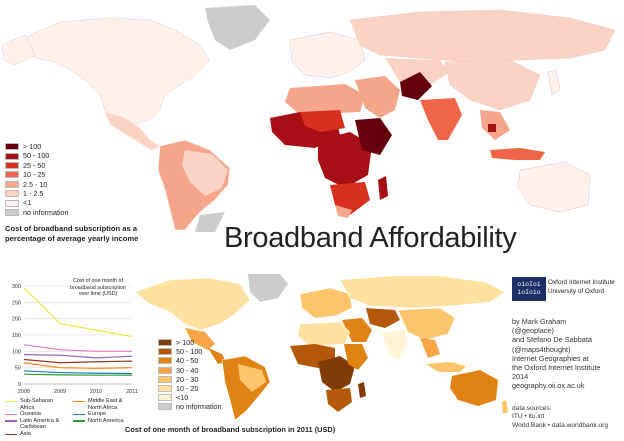 The image size is (624, 441). What do you see at coordinates (339, 400) in the screenshot?
I see `map-region-africa-south` at bounding box center [339, 400].